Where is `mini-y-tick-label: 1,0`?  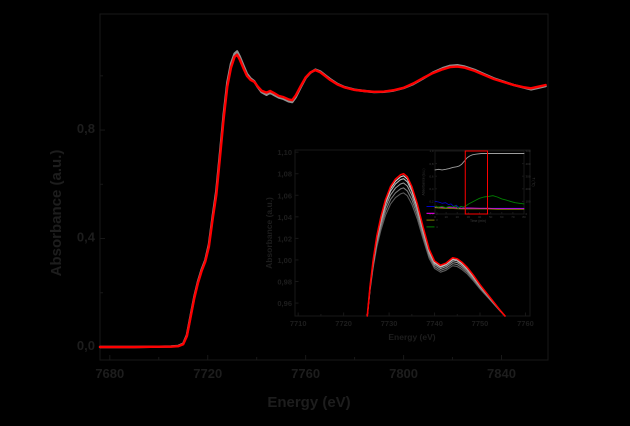
mini-y-tick-label: 1,0 is located at coordinates (431, 151).